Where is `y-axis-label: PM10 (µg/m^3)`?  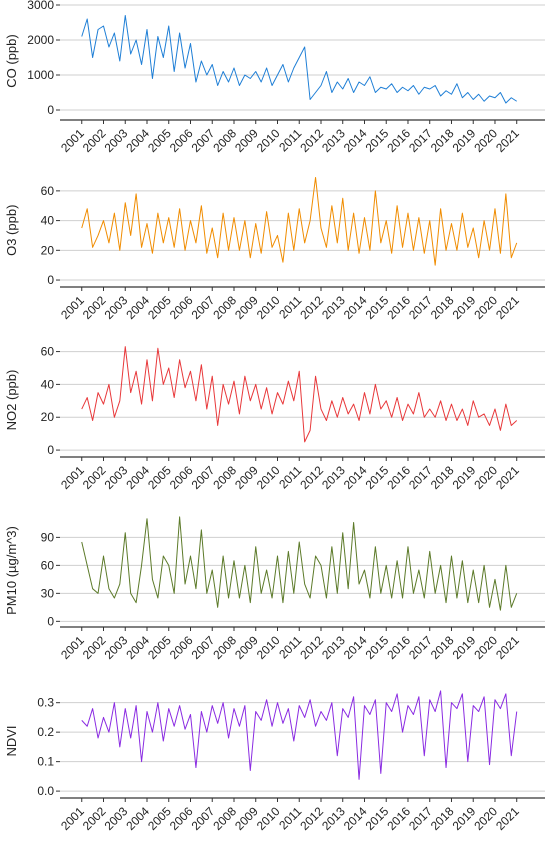 y-axis-label: PM10 (µg/m^3) is located at coordinates (11, 570).